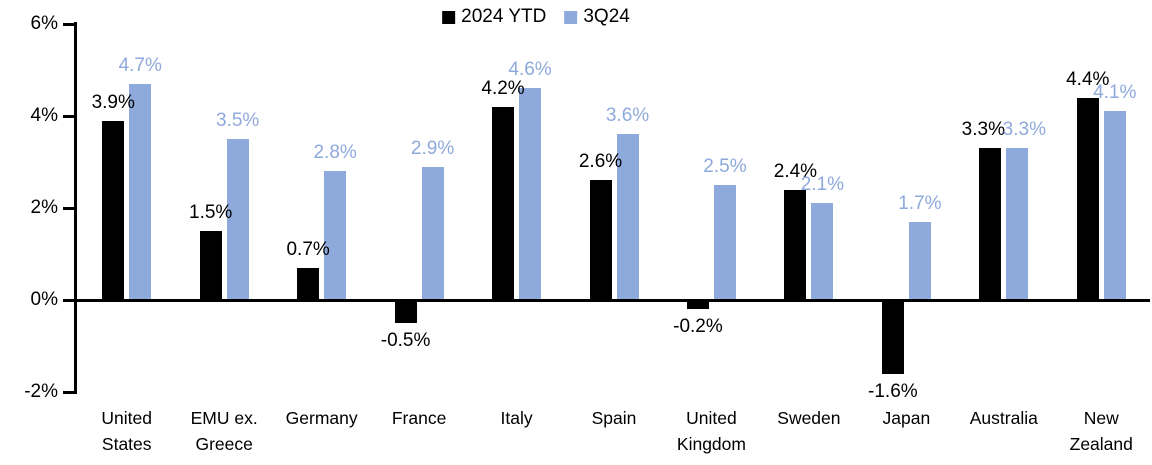  Describe the element at coordinates (627, 116) in the screenshot. I see `data-label-3q24-spain: 3.6%` at that location.